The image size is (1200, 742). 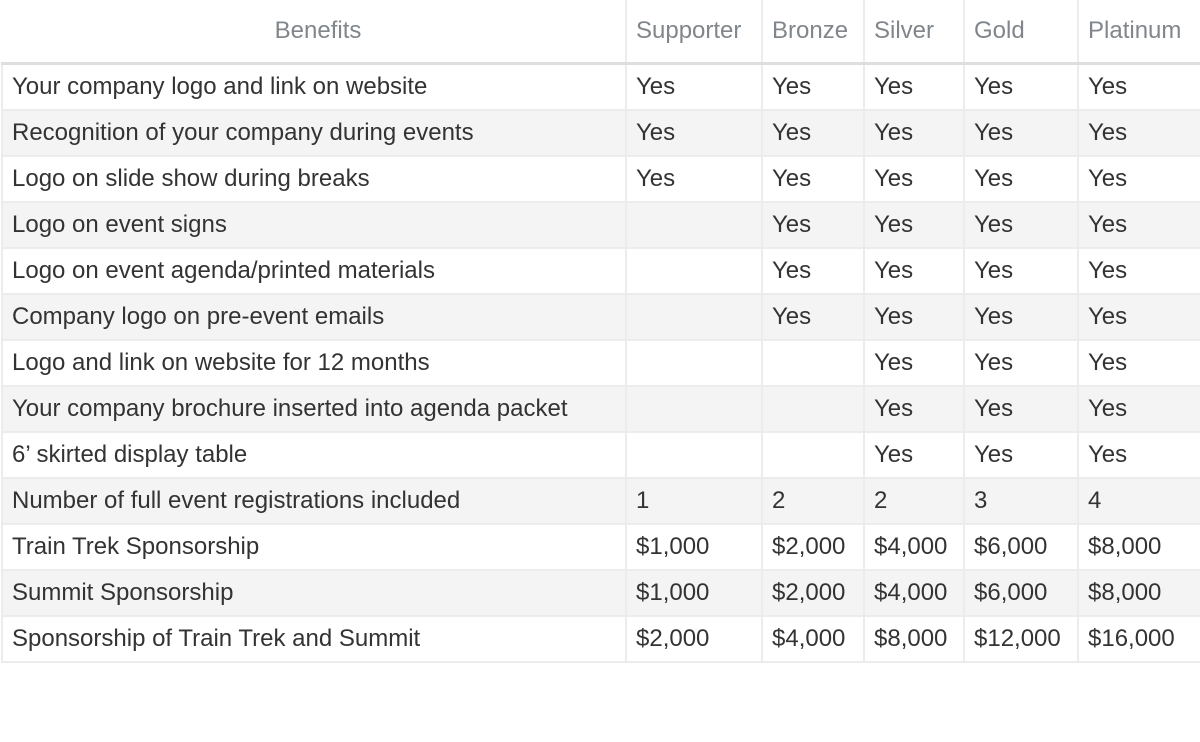 What do you see at coordinates (1138, 32) in the screenshot?
I see `column-header-platinum: Platinum` at bounding box center [1138, 32].